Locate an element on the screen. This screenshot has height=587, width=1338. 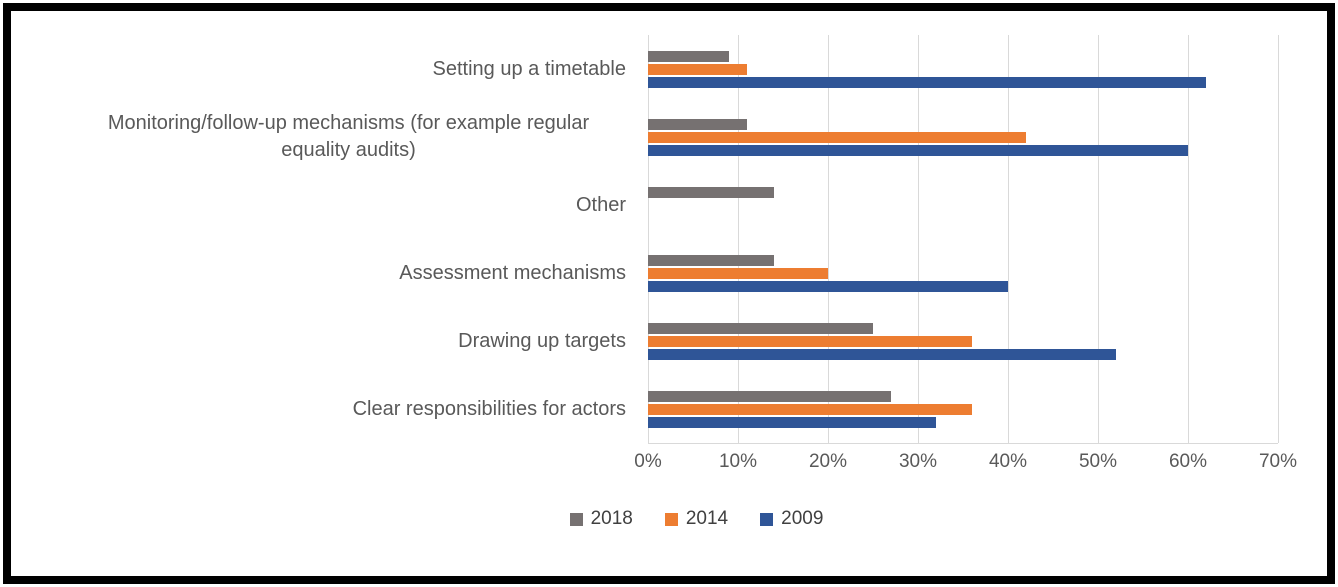
x-axis-tick-label: 70% is located at coordinates (1278, 461).